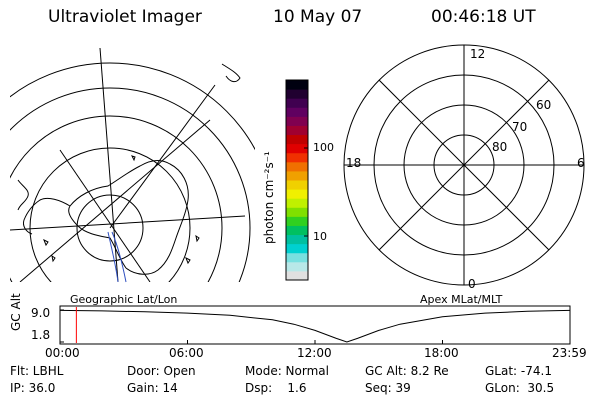  I want to click on filter-value: Flt: LBHL, so click(37, 371).